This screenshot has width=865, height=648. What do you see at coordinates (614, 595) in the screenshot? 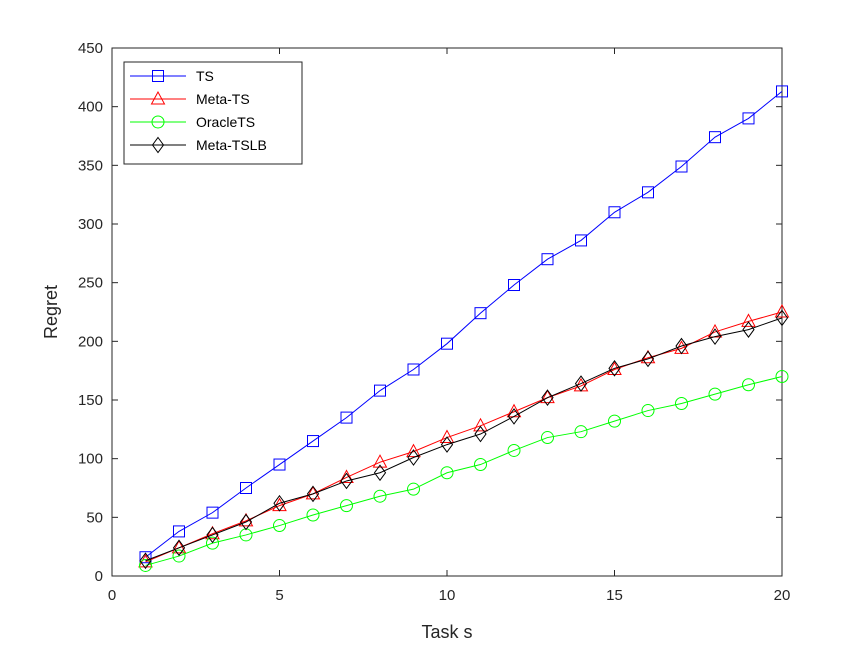
I see `x-tick-label: 15` at bounding box center [614, 595].